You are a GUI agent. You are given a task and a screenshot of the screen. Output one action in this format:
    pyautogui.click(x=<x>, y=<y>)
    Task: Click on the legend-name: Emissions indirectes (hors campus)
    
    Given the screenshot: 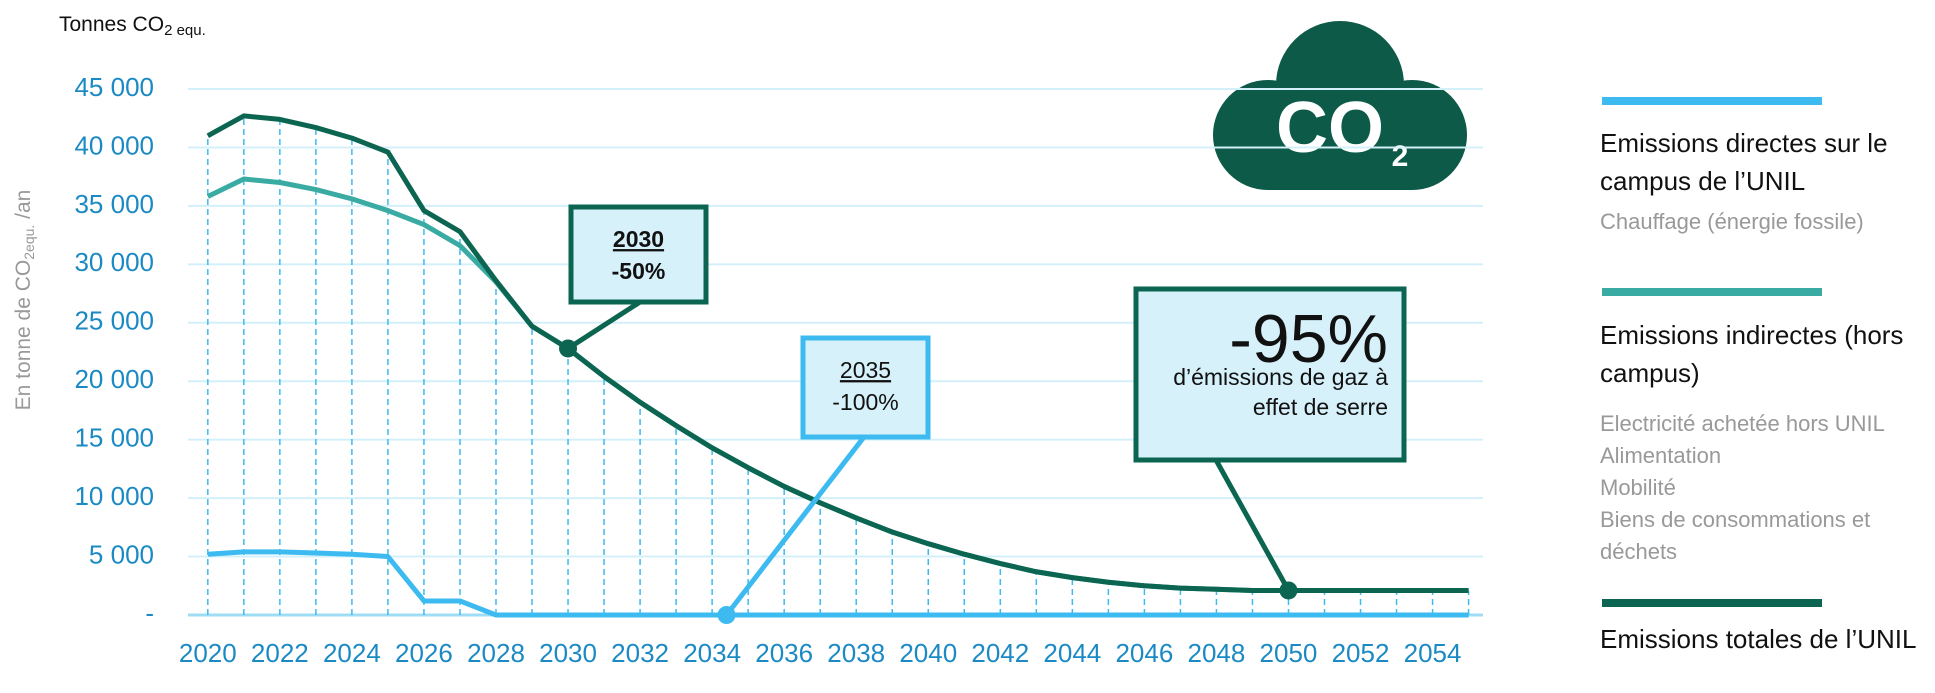 What is the action you would take?
    pyautogui.click(x=1752, y=354)
    